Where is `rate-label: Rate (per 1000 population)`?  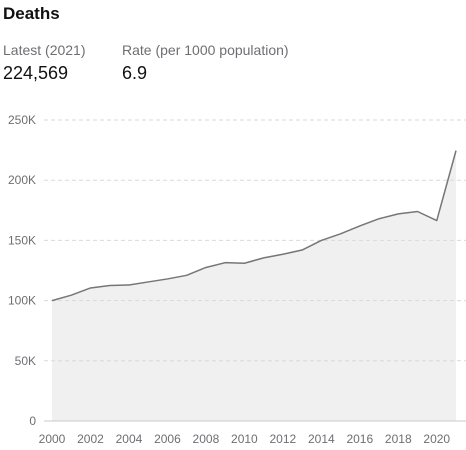
rate-label: Rate (per 1000 population) is located at coordinates (205, 50).